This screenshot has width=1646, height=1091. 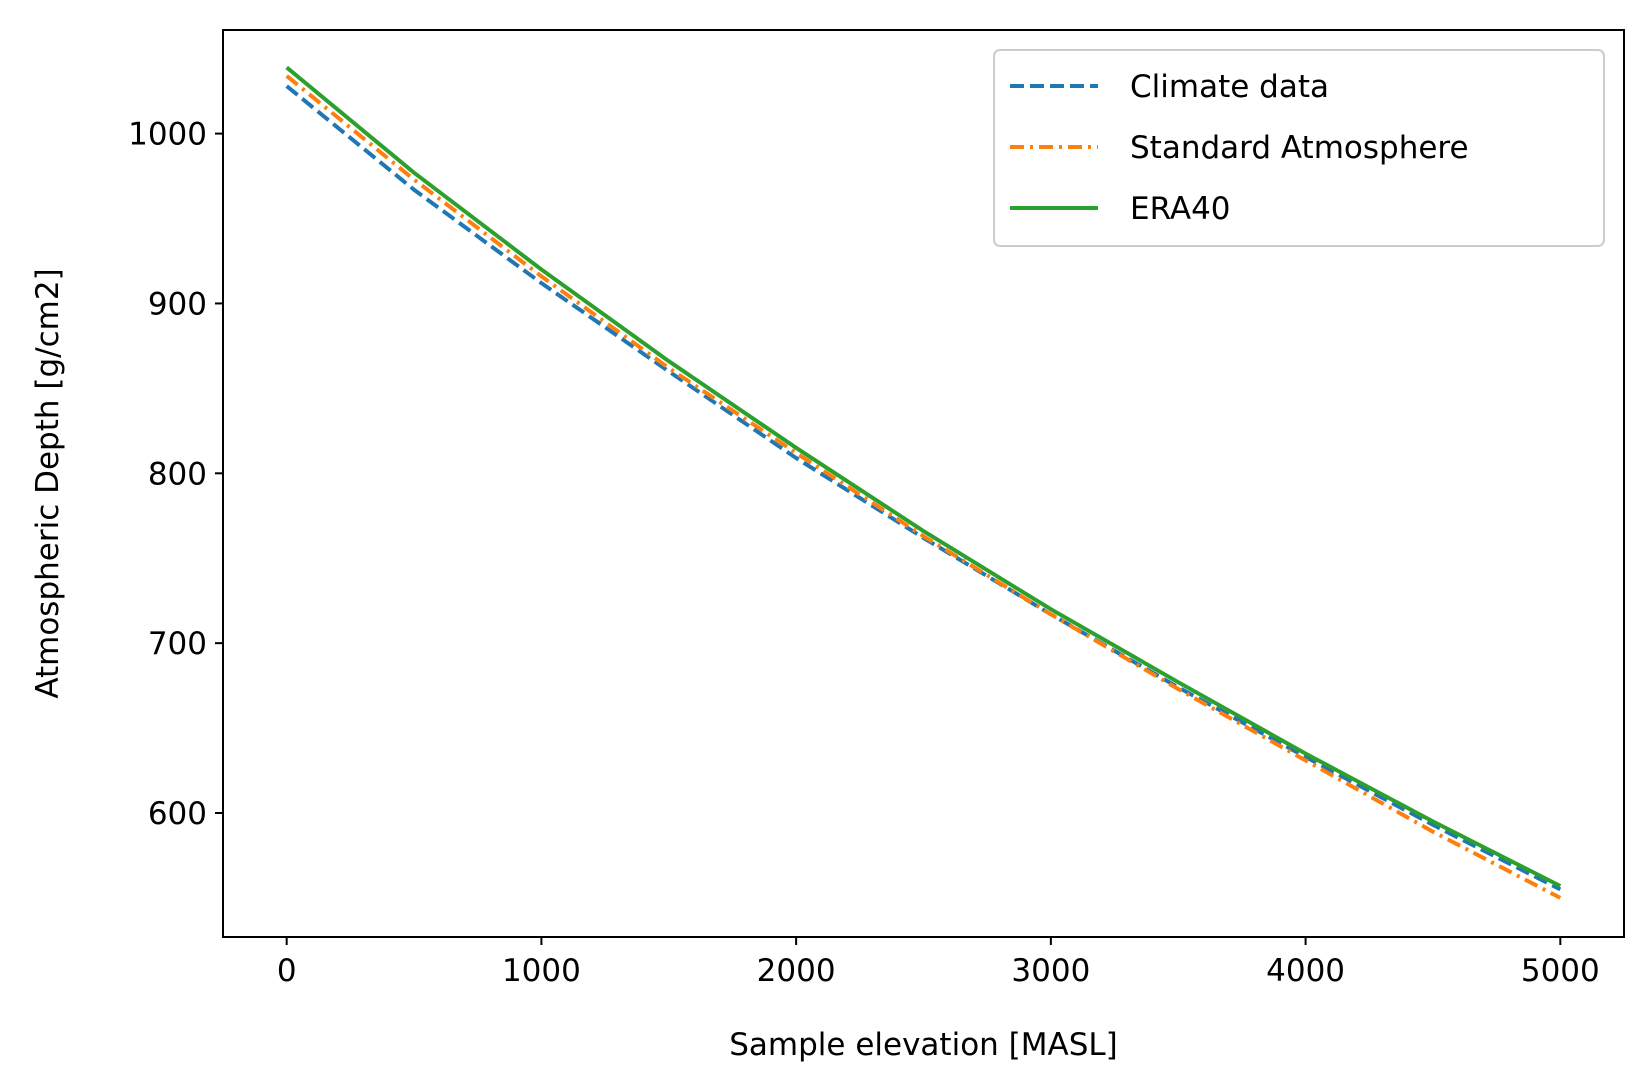 What do you see at coordinates (177, 304) in the screenshot?
I see `y-tick-label: 900` at bounding box center [177, 304].